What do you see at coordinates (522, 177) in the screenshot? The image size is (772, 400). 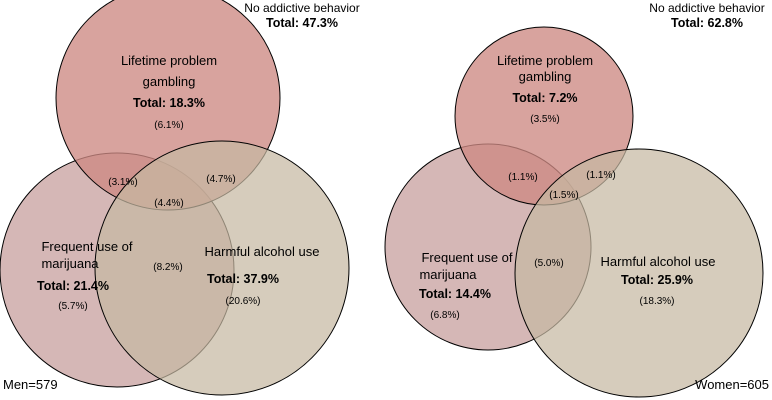 I see `women-gambling-marijuana-pct: (1.1%)` at bounding box center [522, 177].